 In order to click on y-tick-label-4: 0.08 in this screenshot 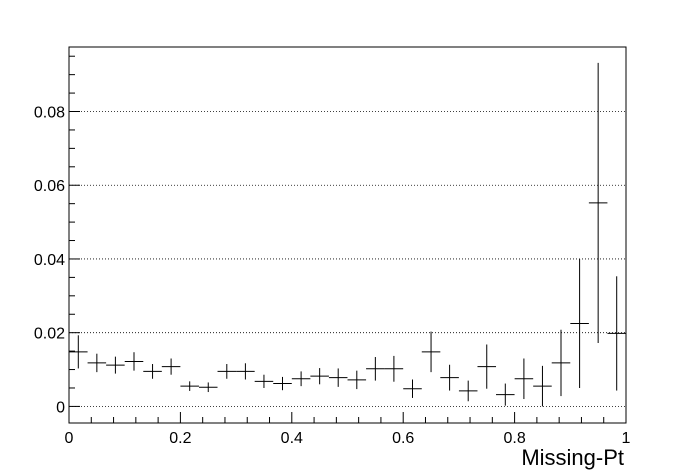, I will do `click(49, 113)`.